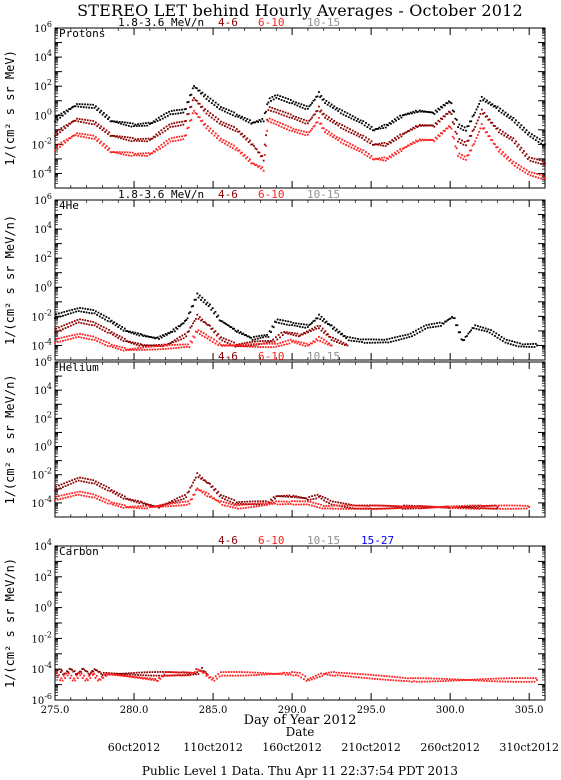  I want to click on y-tick-label: 10⁻², so click(41, 474).